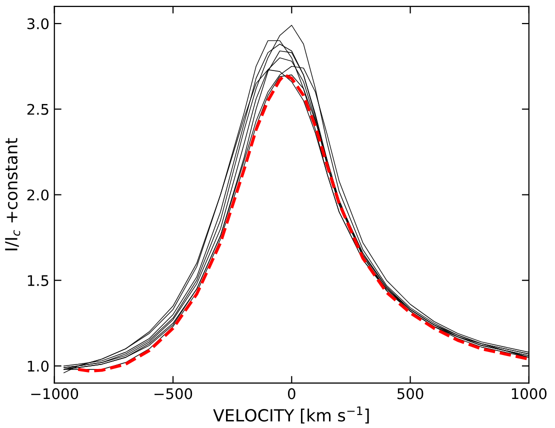 This screenshot has height=428, width=555. What do you see at coordinates (38, 194) in the screenshot?
I see `y-tick-label: 2.0` at bounding box center [38, 194].